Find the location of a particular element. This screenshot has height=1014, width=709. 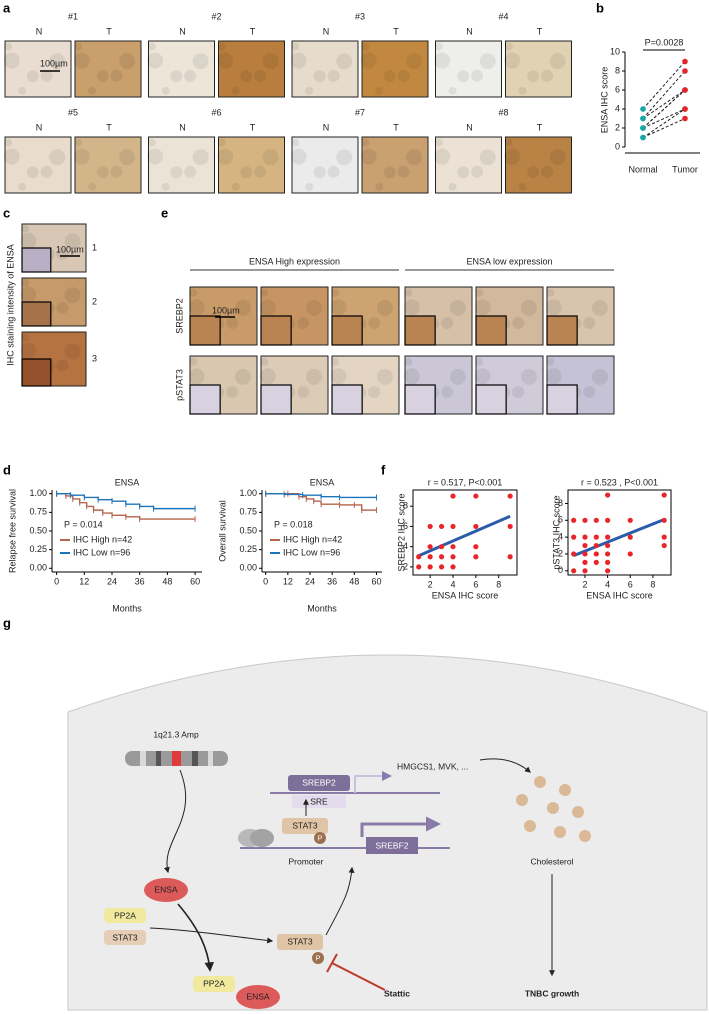

pair-line is located at coordinates (664, 94).